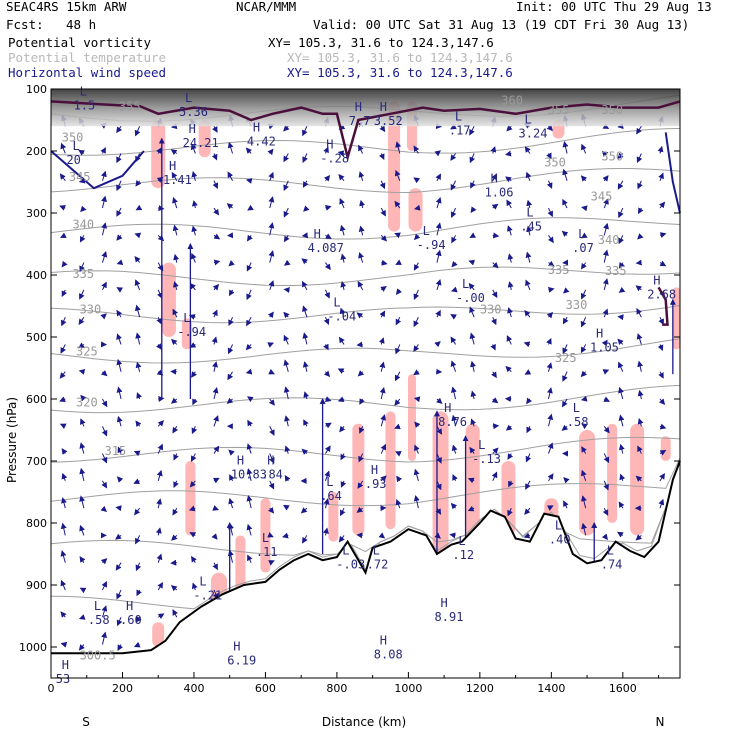 This screenshot has height=740, width=740. Describe the element at coordinates (560, 540) in the screenshot. I see `pv-extremum-value: .40` at that location.